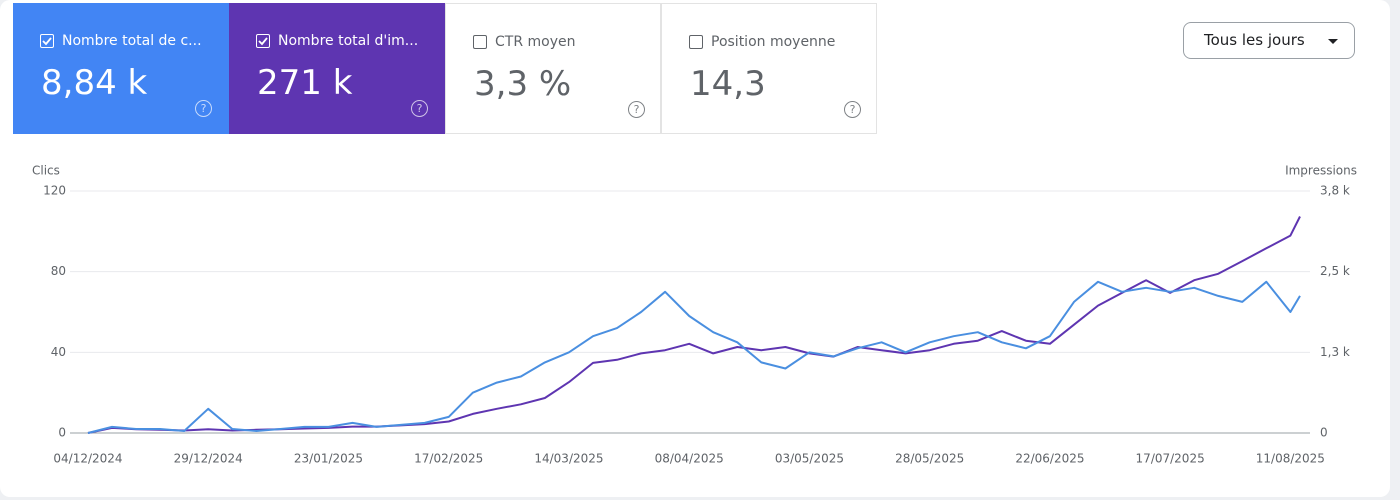 The image size is (1400, 500). Describe the element at coordinates (1335, 191) in the screenshot. I see `y2-tick-label: 3,8 k` at that location.